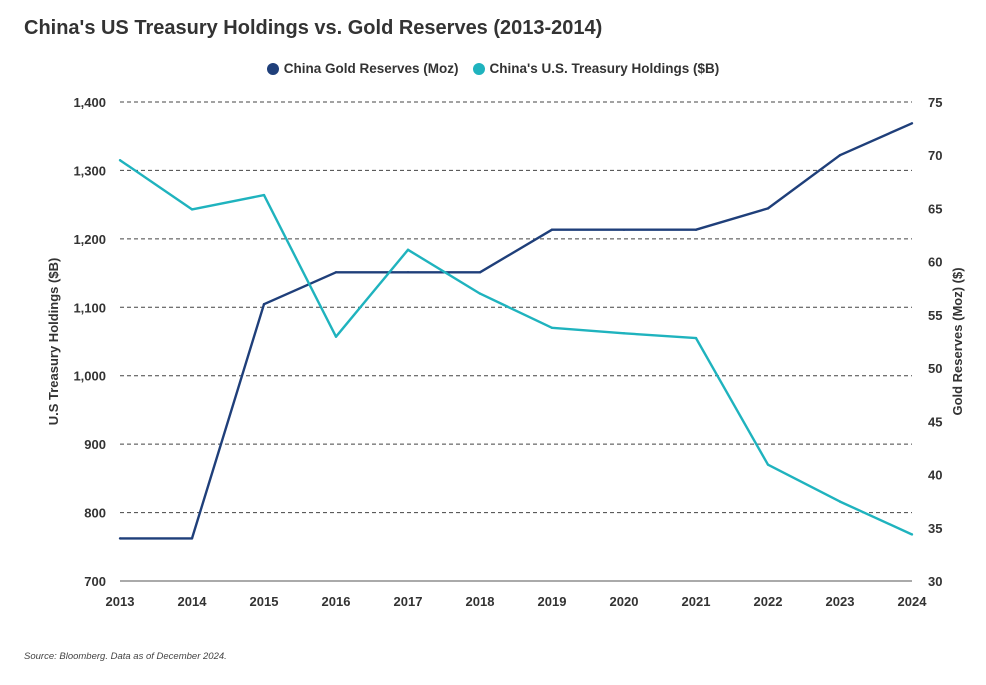  Describe the element at coordinates (89, 376) in the screenshot. I see `y-left-tick-label: 1,000` at that location.